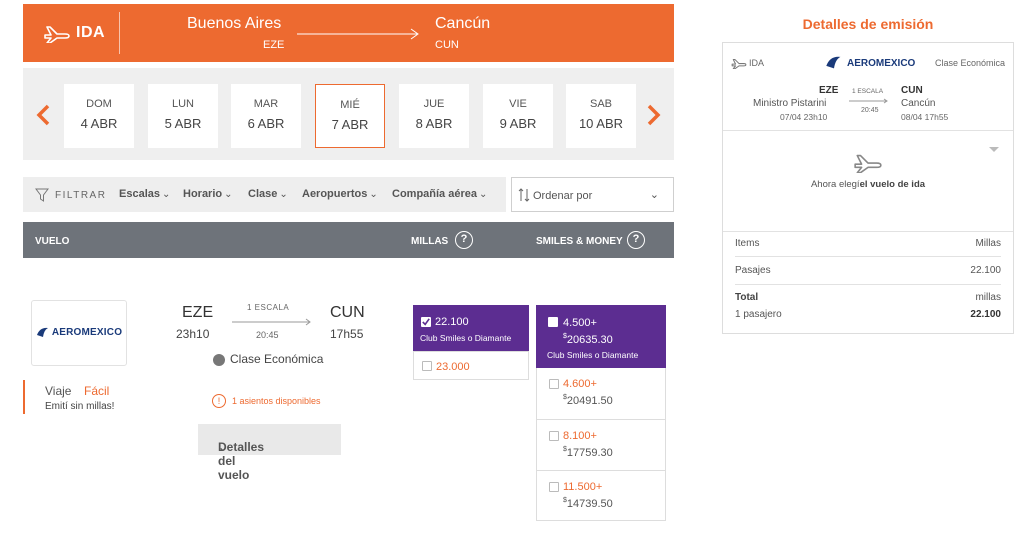 The height and width of the screenshot is (553, 1024). What do you see at coordinates (601, 444) in the screenshot?
I see `smiles-money-option: 8.100+ $17759.30` at bounding box center [601, 444].